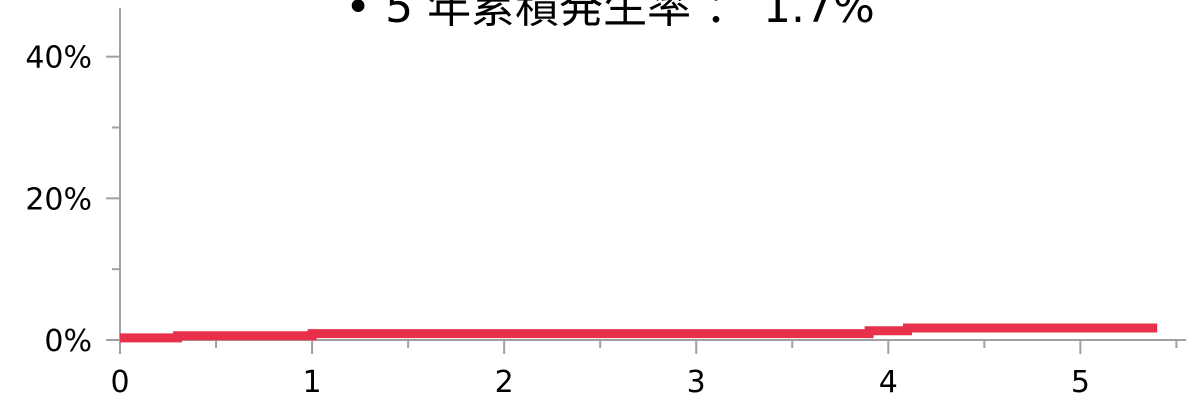  I want to click on x-tick-label: 1, so click(312, 381).